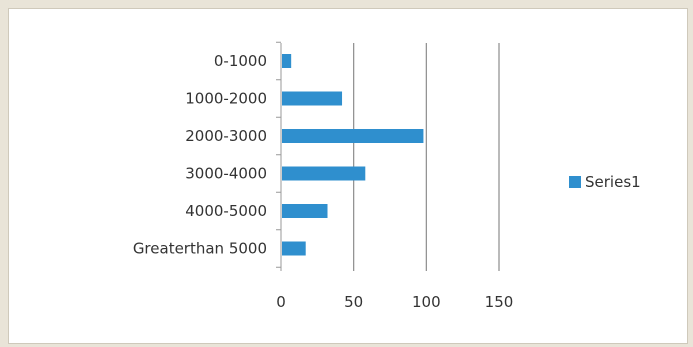 This screenshot has width=693, height=347. What do you see at coordinates (226, 211) in the screenshot?
I see `category-label: 4000-5000` at bounding box center [226, 211].